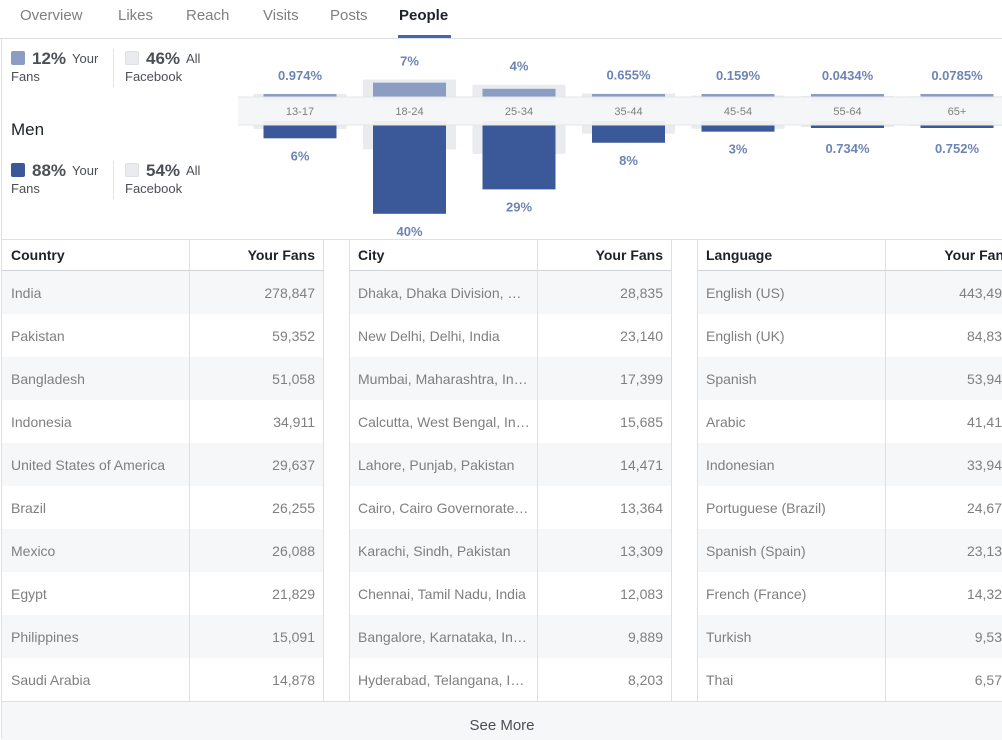 Image resolution: width=1002 pixels, height=740 pixels. Describe the element at coordinates (951, 551) in the screenshot. I see `row-fan-count: 23,13` at that location.